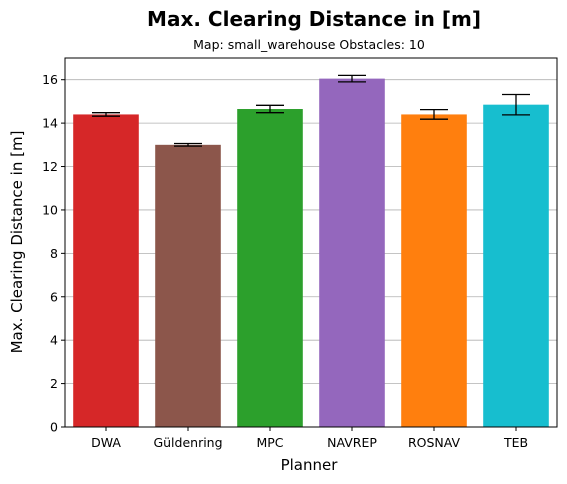 This screenshot has width=567, height=484. I want to click on y-axis-ticks: 0 2 4 6 8 10 12 14 16, so click(53, 253).